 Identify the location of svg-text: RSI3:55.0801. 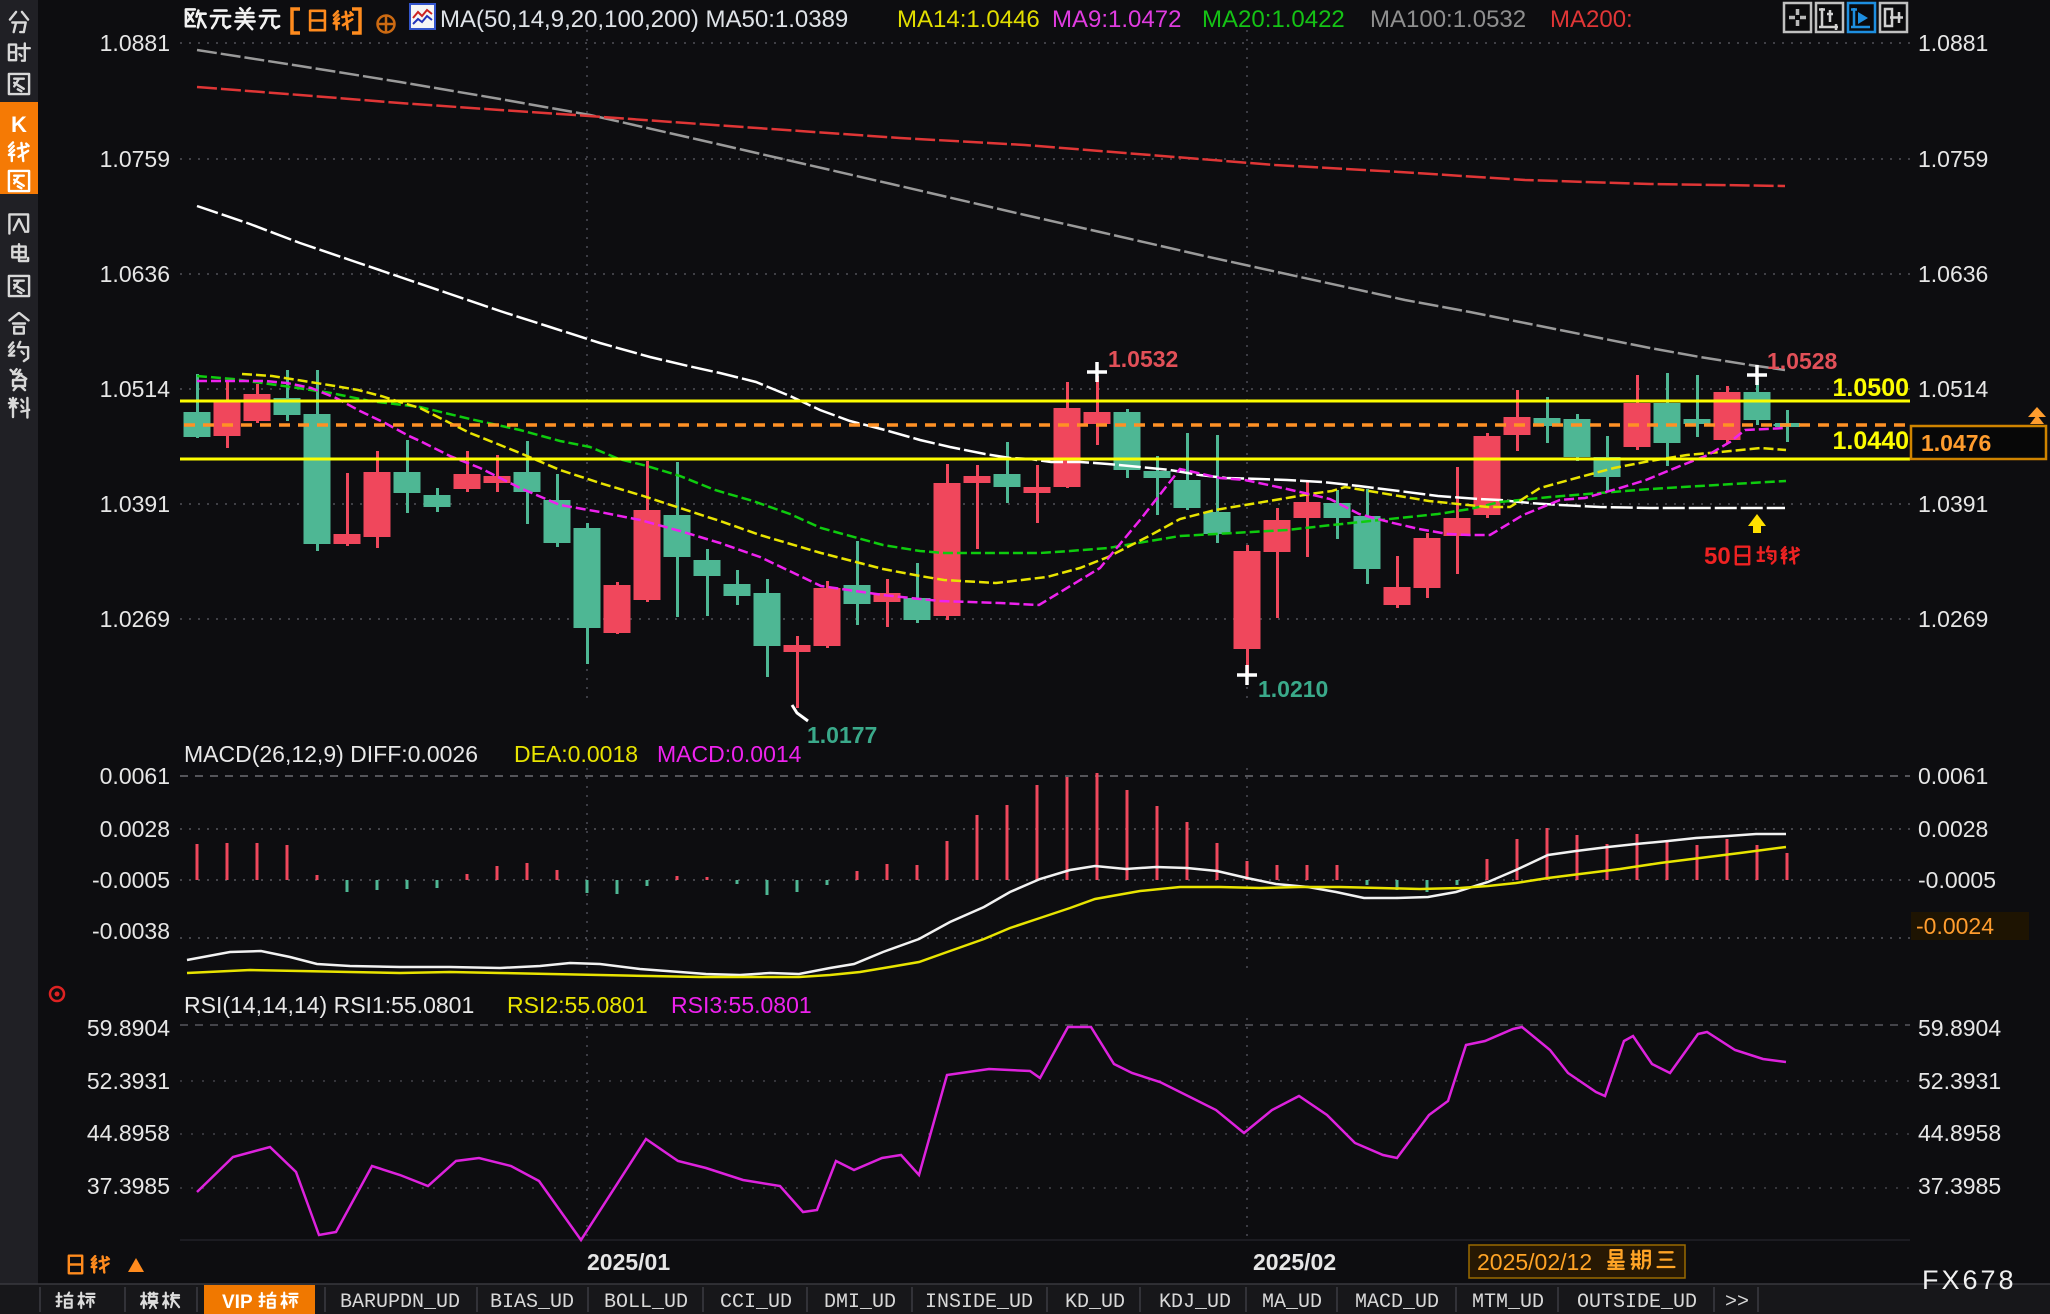
(741, 1005).